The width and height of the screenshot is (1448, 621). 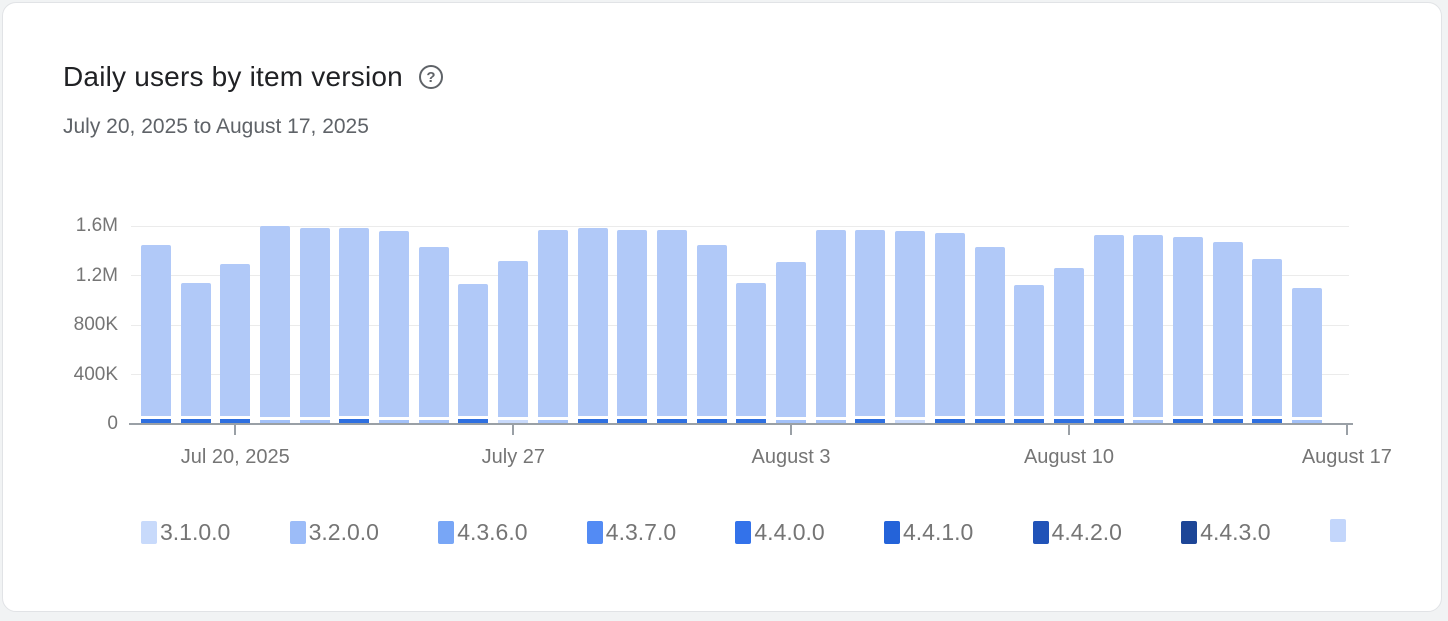 I want to click on y-axis-label: 0, so click(x=112, y=423).